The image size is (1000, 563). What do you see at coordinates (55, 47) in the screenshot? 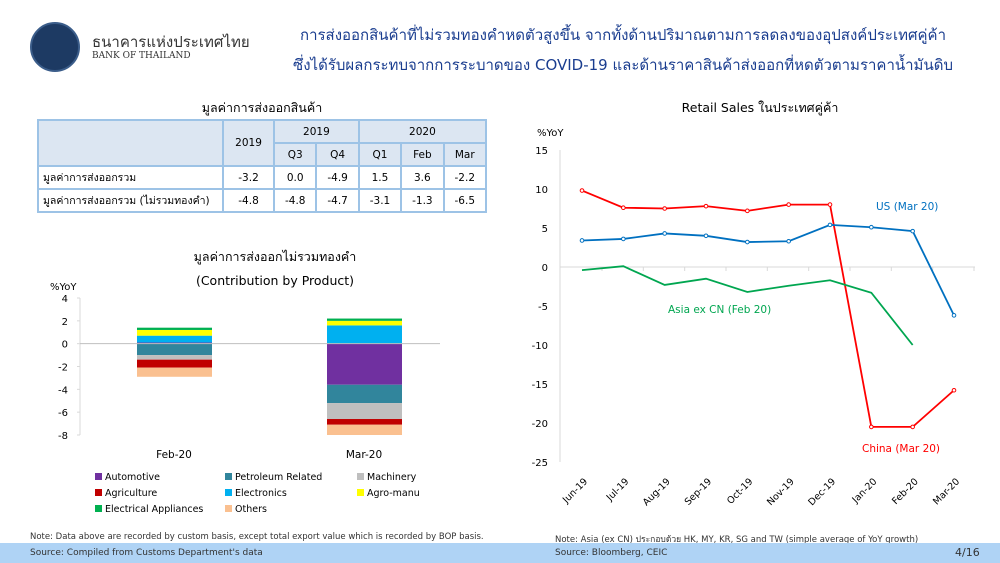
I see `bot-logo` at bounding box center [55, 47].